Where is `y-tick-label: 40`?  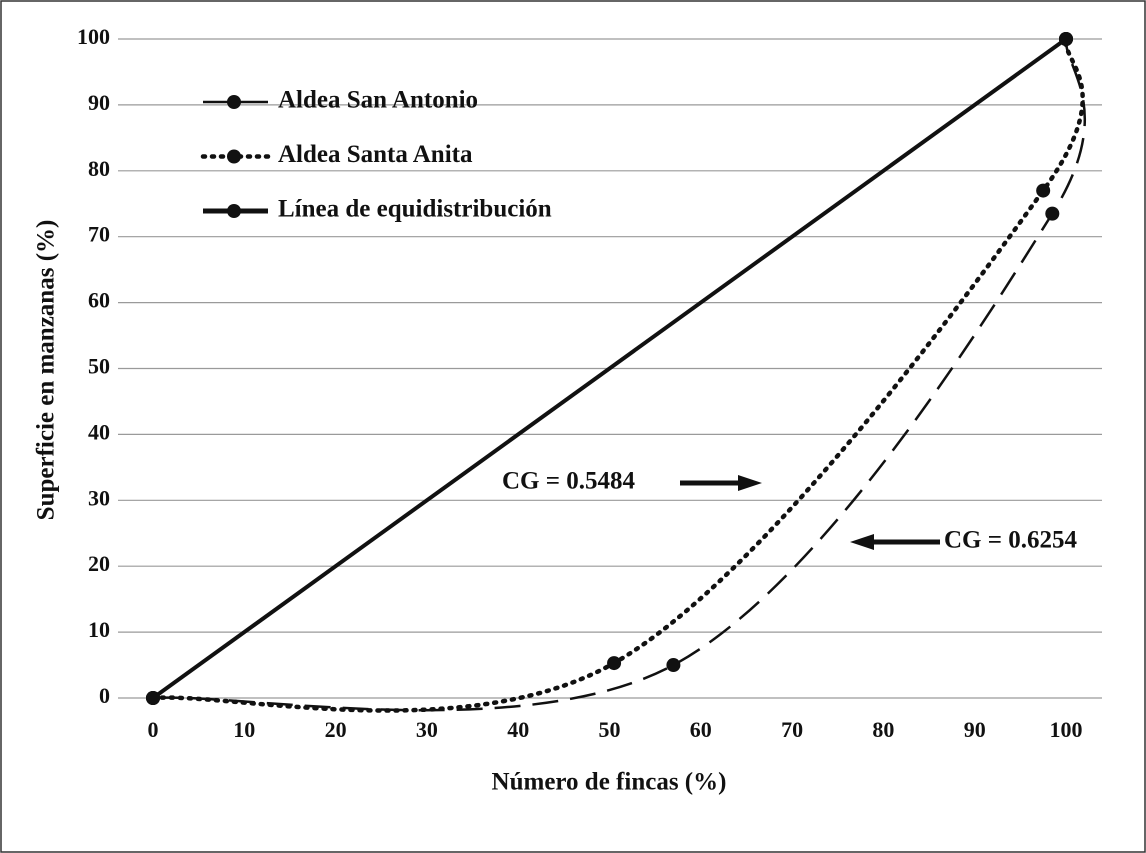
y-tick-label: 40 is located at coordinates (99, 431).